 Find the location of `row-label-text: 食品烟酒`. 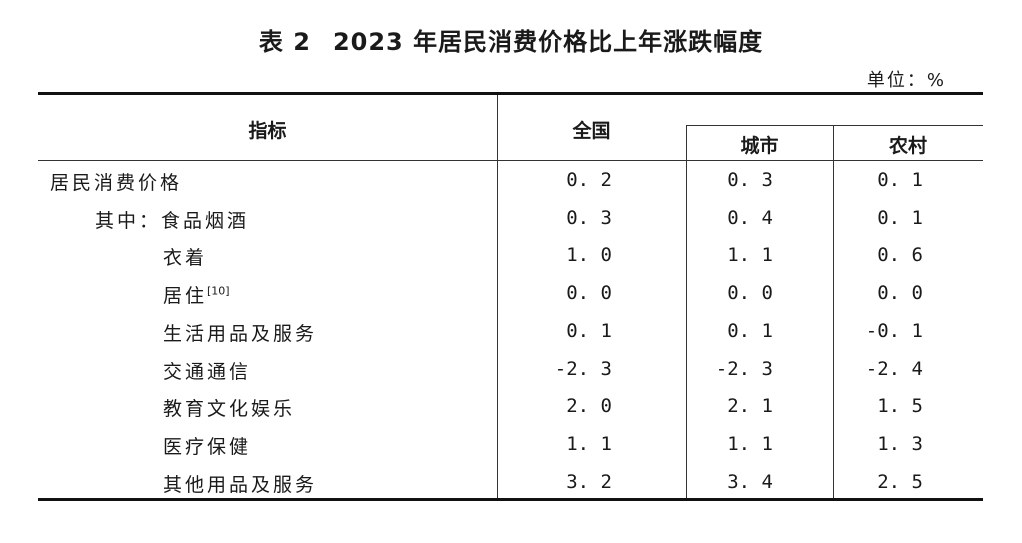

row-label-text: 食品烟酒 is located at coordinates (205, 220).